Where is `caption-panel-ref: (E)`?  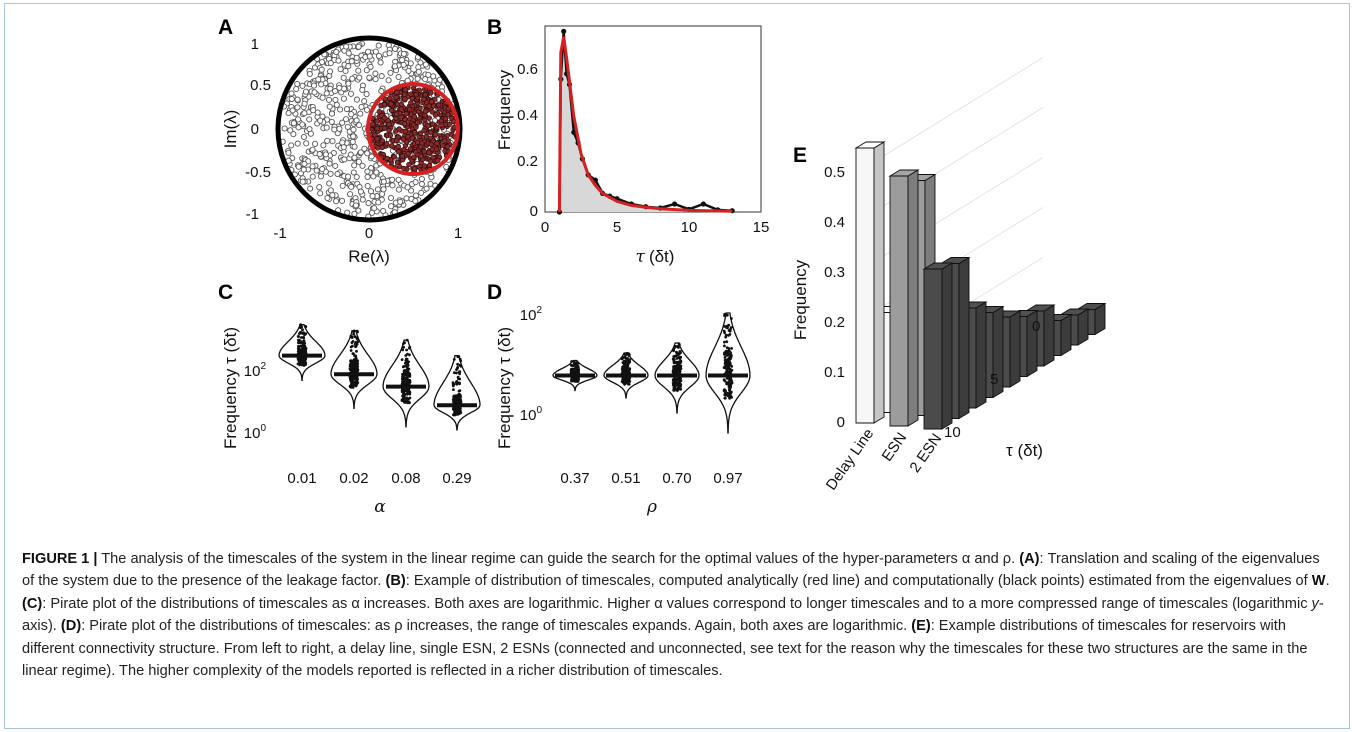
caption-panel-ref: (E) is located at coordinates (921, 626).